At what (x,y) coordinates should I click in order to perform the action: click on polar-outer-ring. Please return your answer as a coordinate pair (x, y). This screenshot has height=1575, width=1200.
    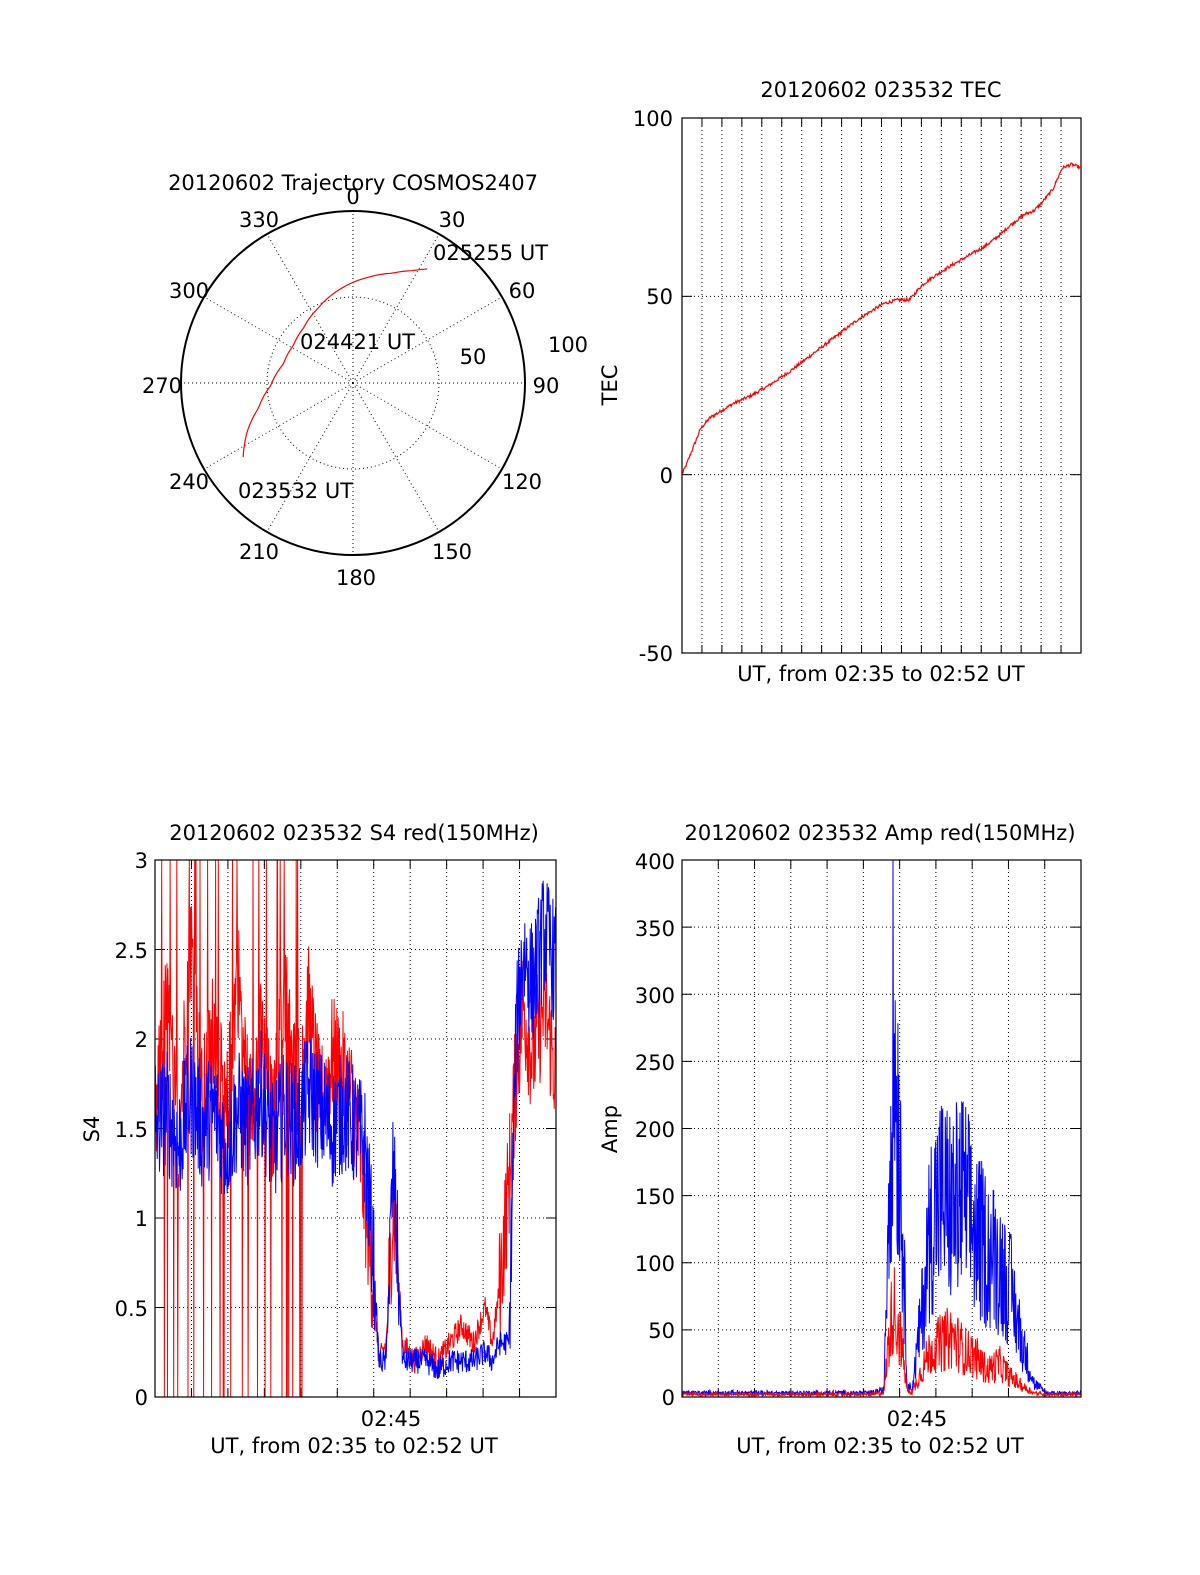
    Looking at the image, I should click on (353, 383).